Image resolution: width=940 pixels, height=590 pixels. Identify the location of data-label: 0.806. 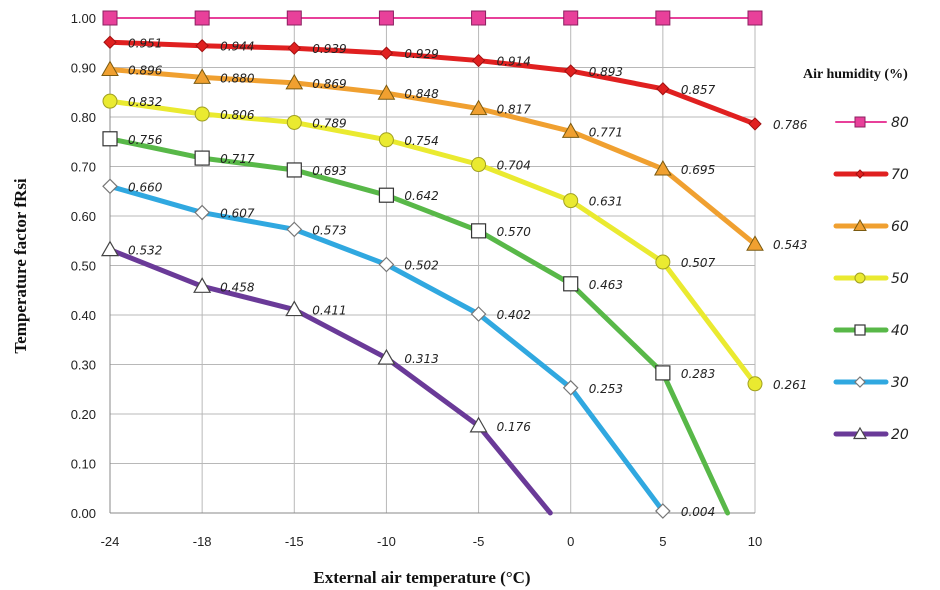
(237, 115).